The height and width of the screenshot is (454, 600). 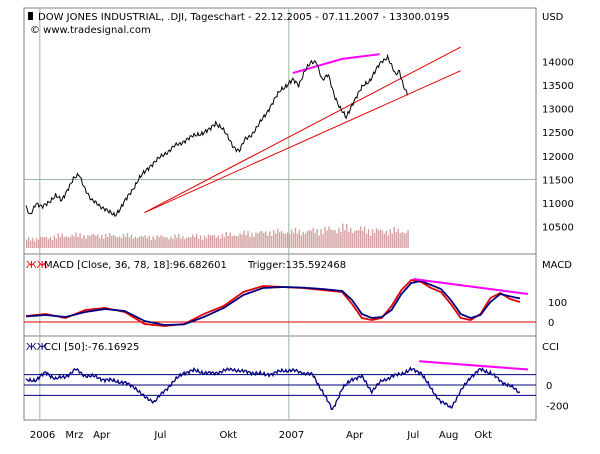 I want to click on price-y-tick: 10500, so click(x=558, y=228).